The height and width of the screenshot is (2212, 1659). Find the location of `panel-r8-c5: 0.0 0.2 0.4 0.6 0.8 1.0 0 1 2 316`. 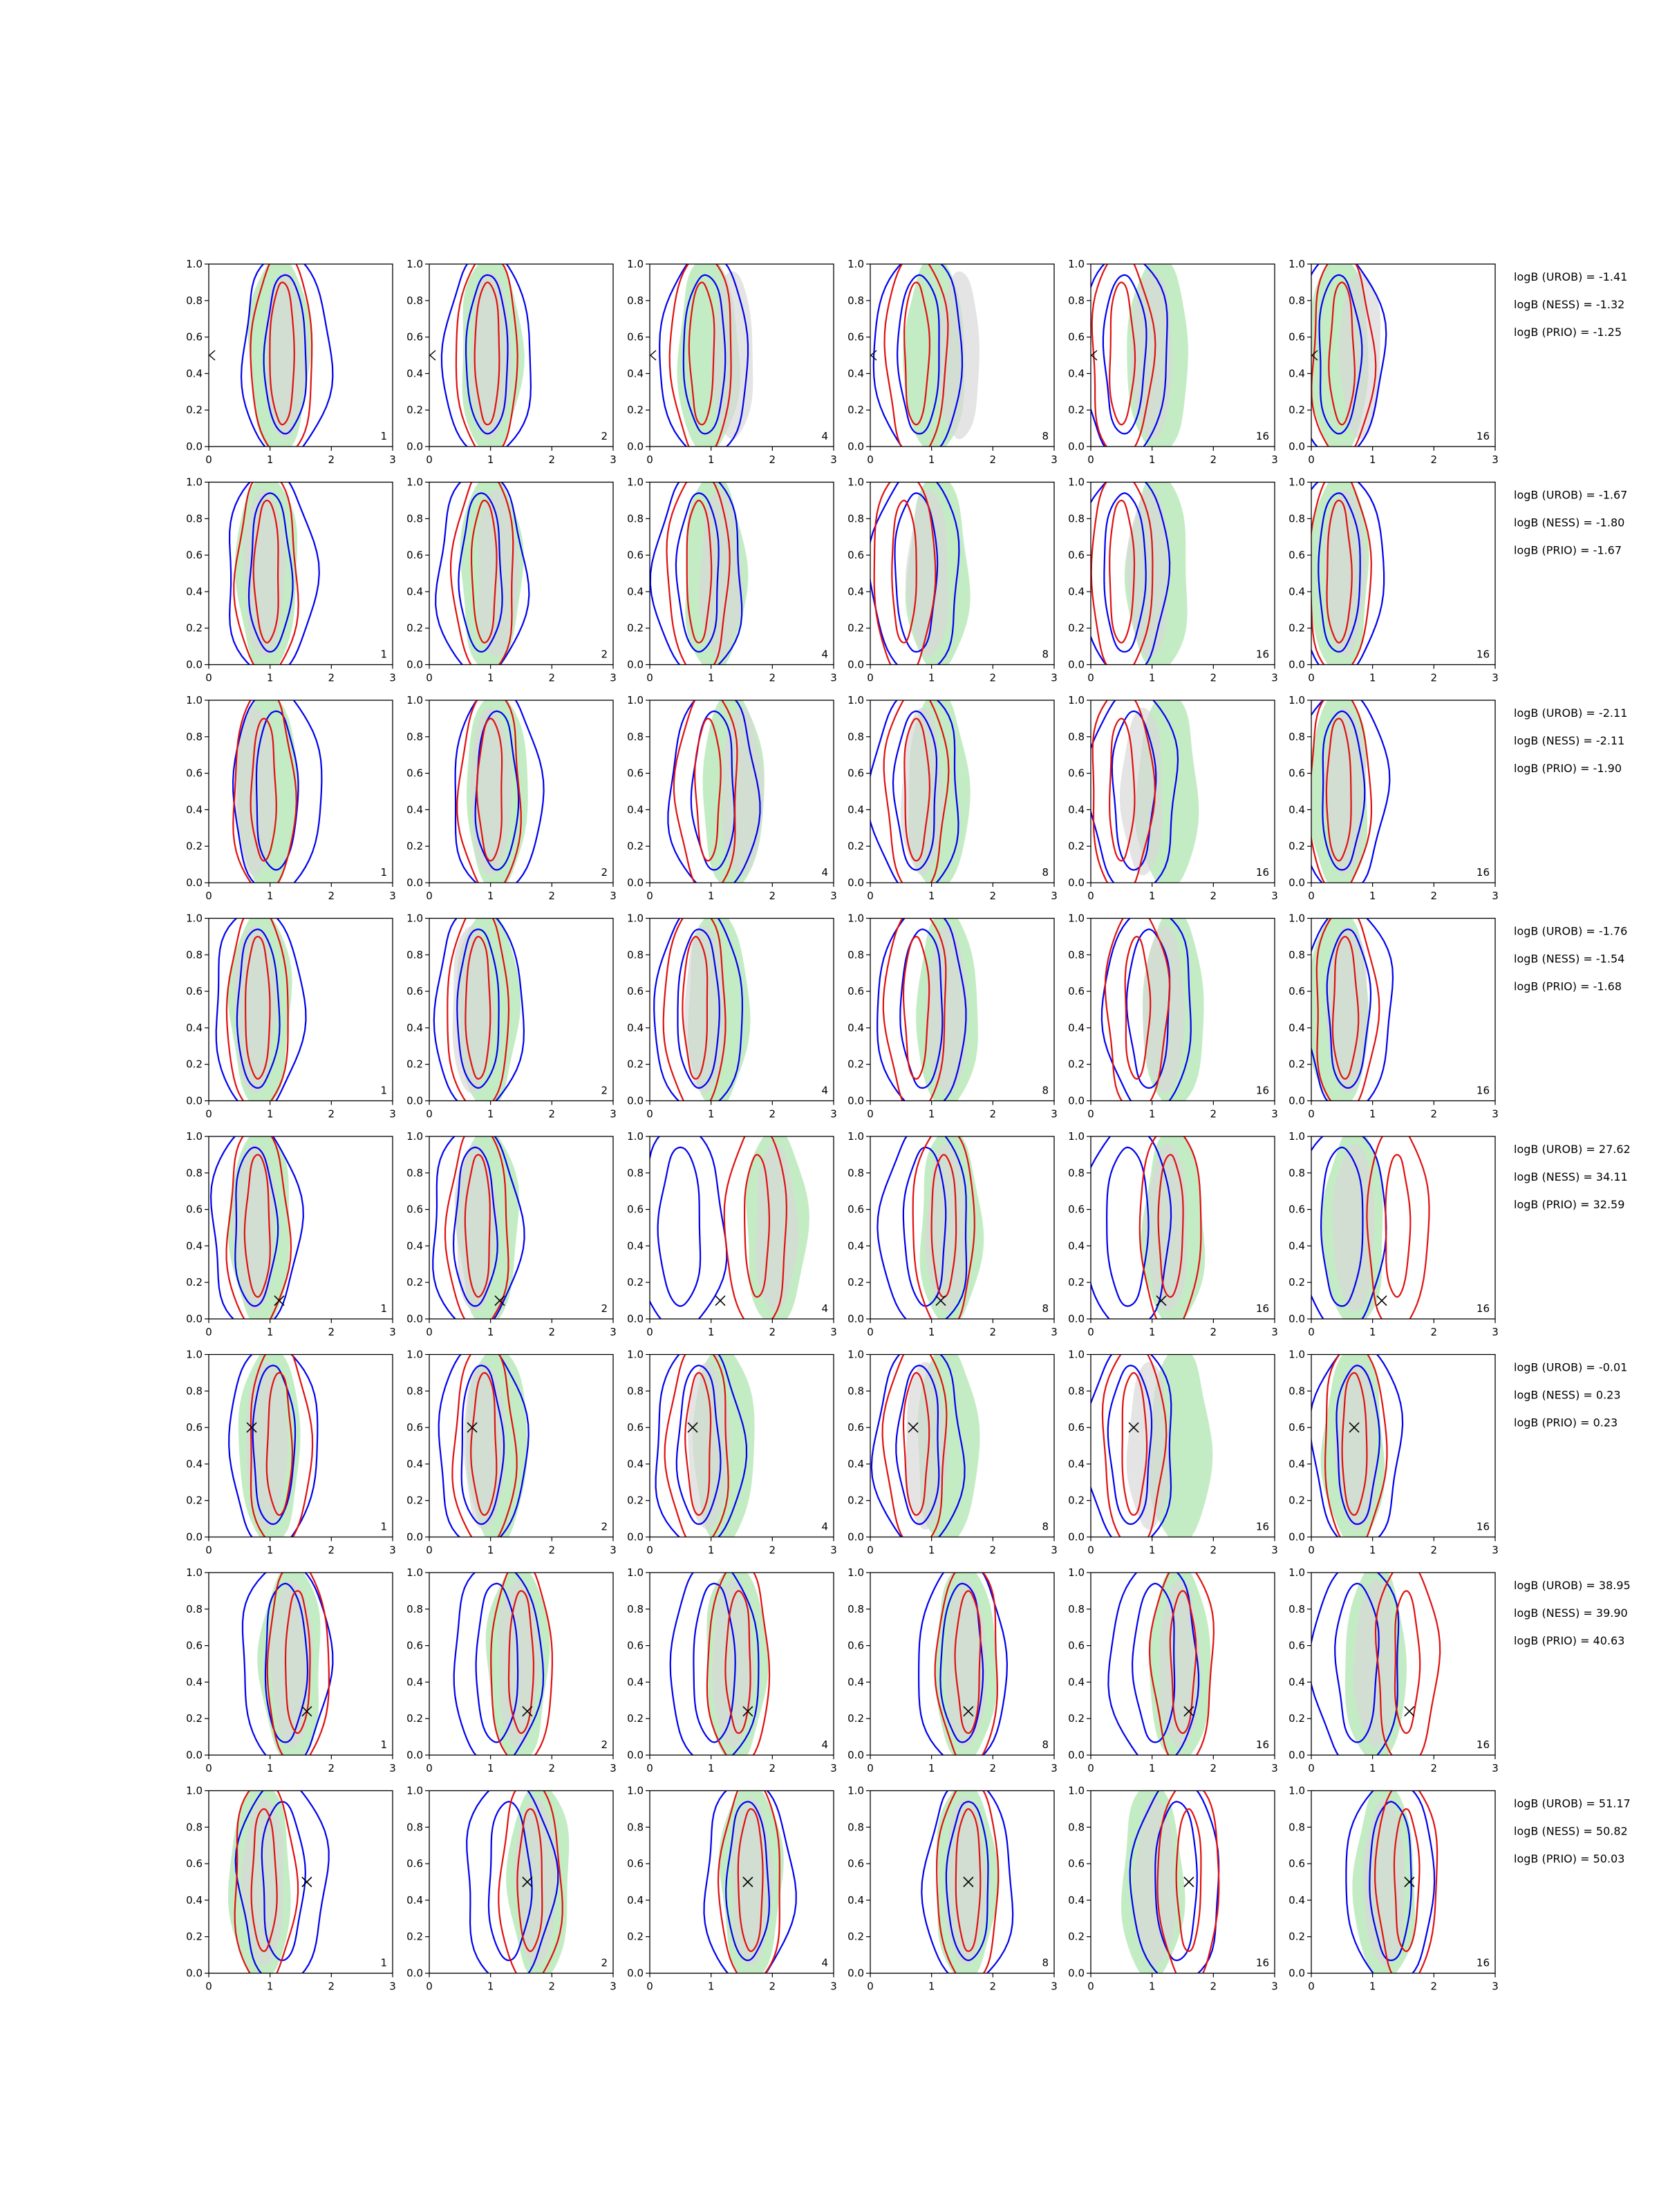

panel-r8-c5: 0.0 0.2 0.4 0.6 0.8 1.0 0 1 2 316 is located at coordinates (1173, 1889).